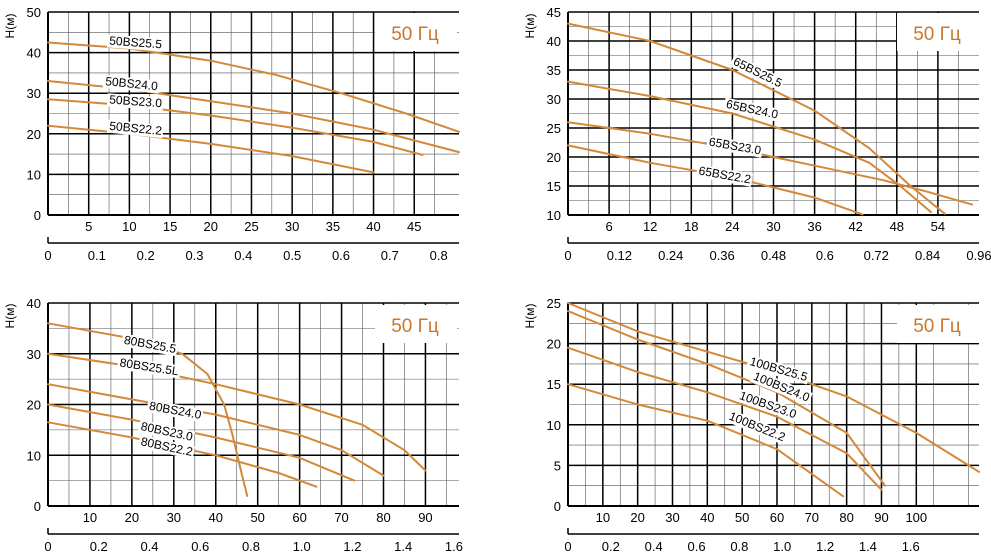 The width and height of the screenshot is (991, 560). What do you see at coordinates (773, 255) in the screenshot?
I see `x-tick-label-secondary: 0.48` at bounding box center [773, 255].